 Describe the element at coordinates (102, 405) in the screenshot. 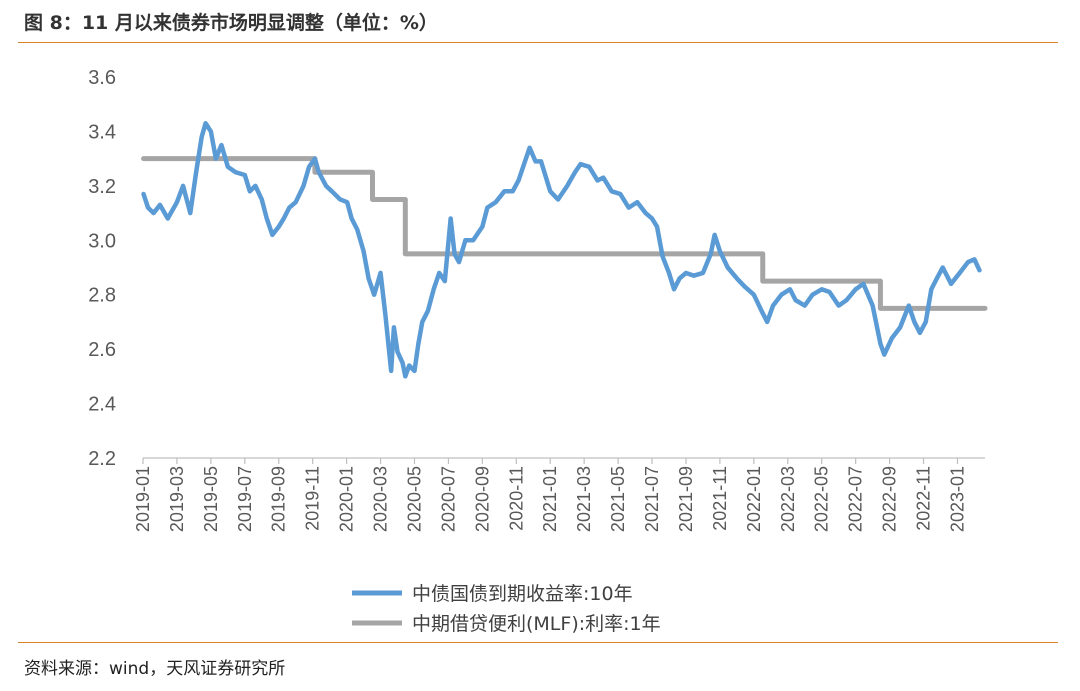

I see `y-tick-label: 2.4` at that location.